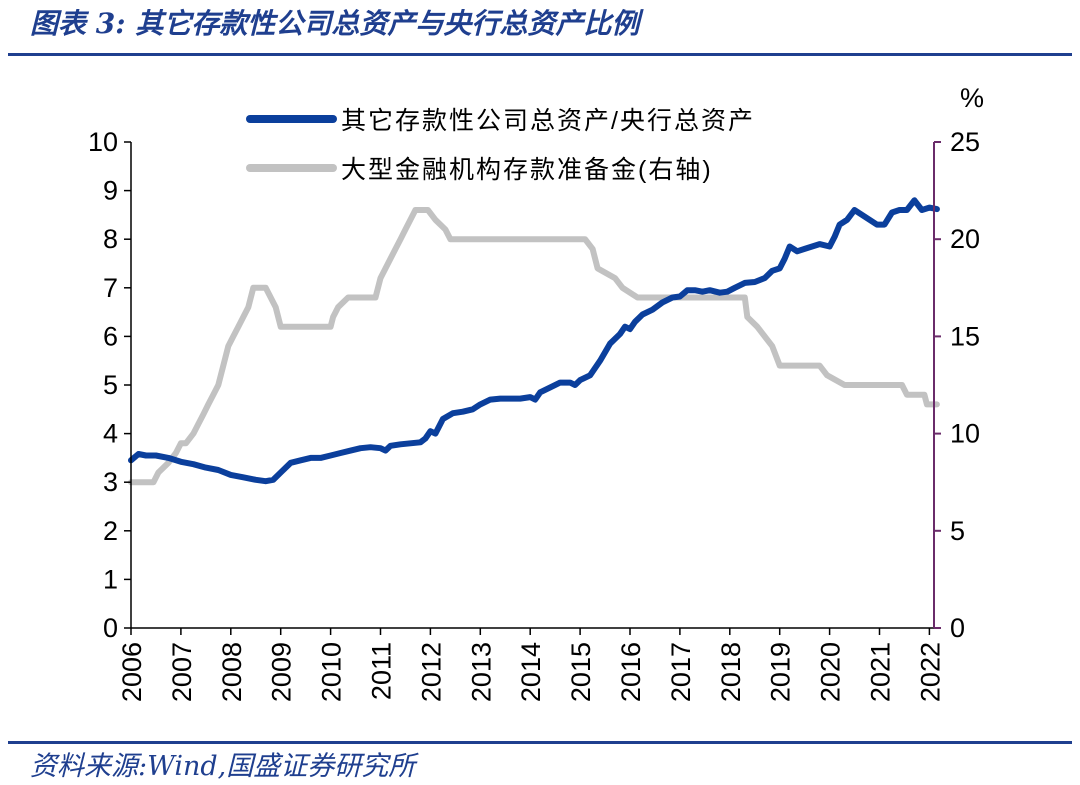  Describe the element at coordinates (957, 628) in the screenshot. I see `right-axis-tick-label: 0` at that location.